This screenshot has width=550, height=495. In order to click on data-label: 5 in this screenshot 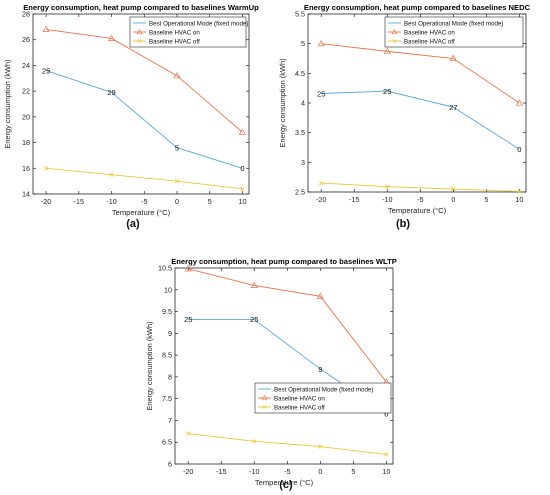, I will do `click(177, 148)`.